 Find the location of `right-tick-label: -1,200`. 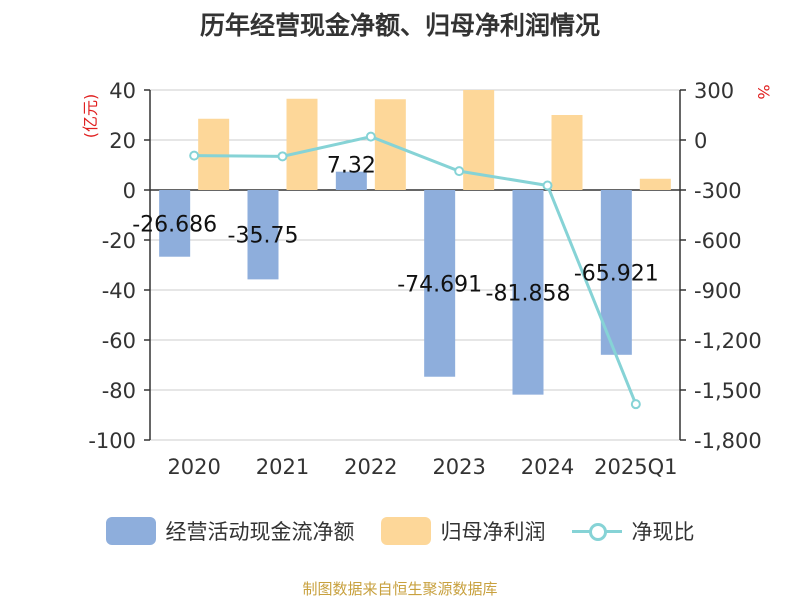

right-tick-label: -1,200 is located at coordinates (728, 341).